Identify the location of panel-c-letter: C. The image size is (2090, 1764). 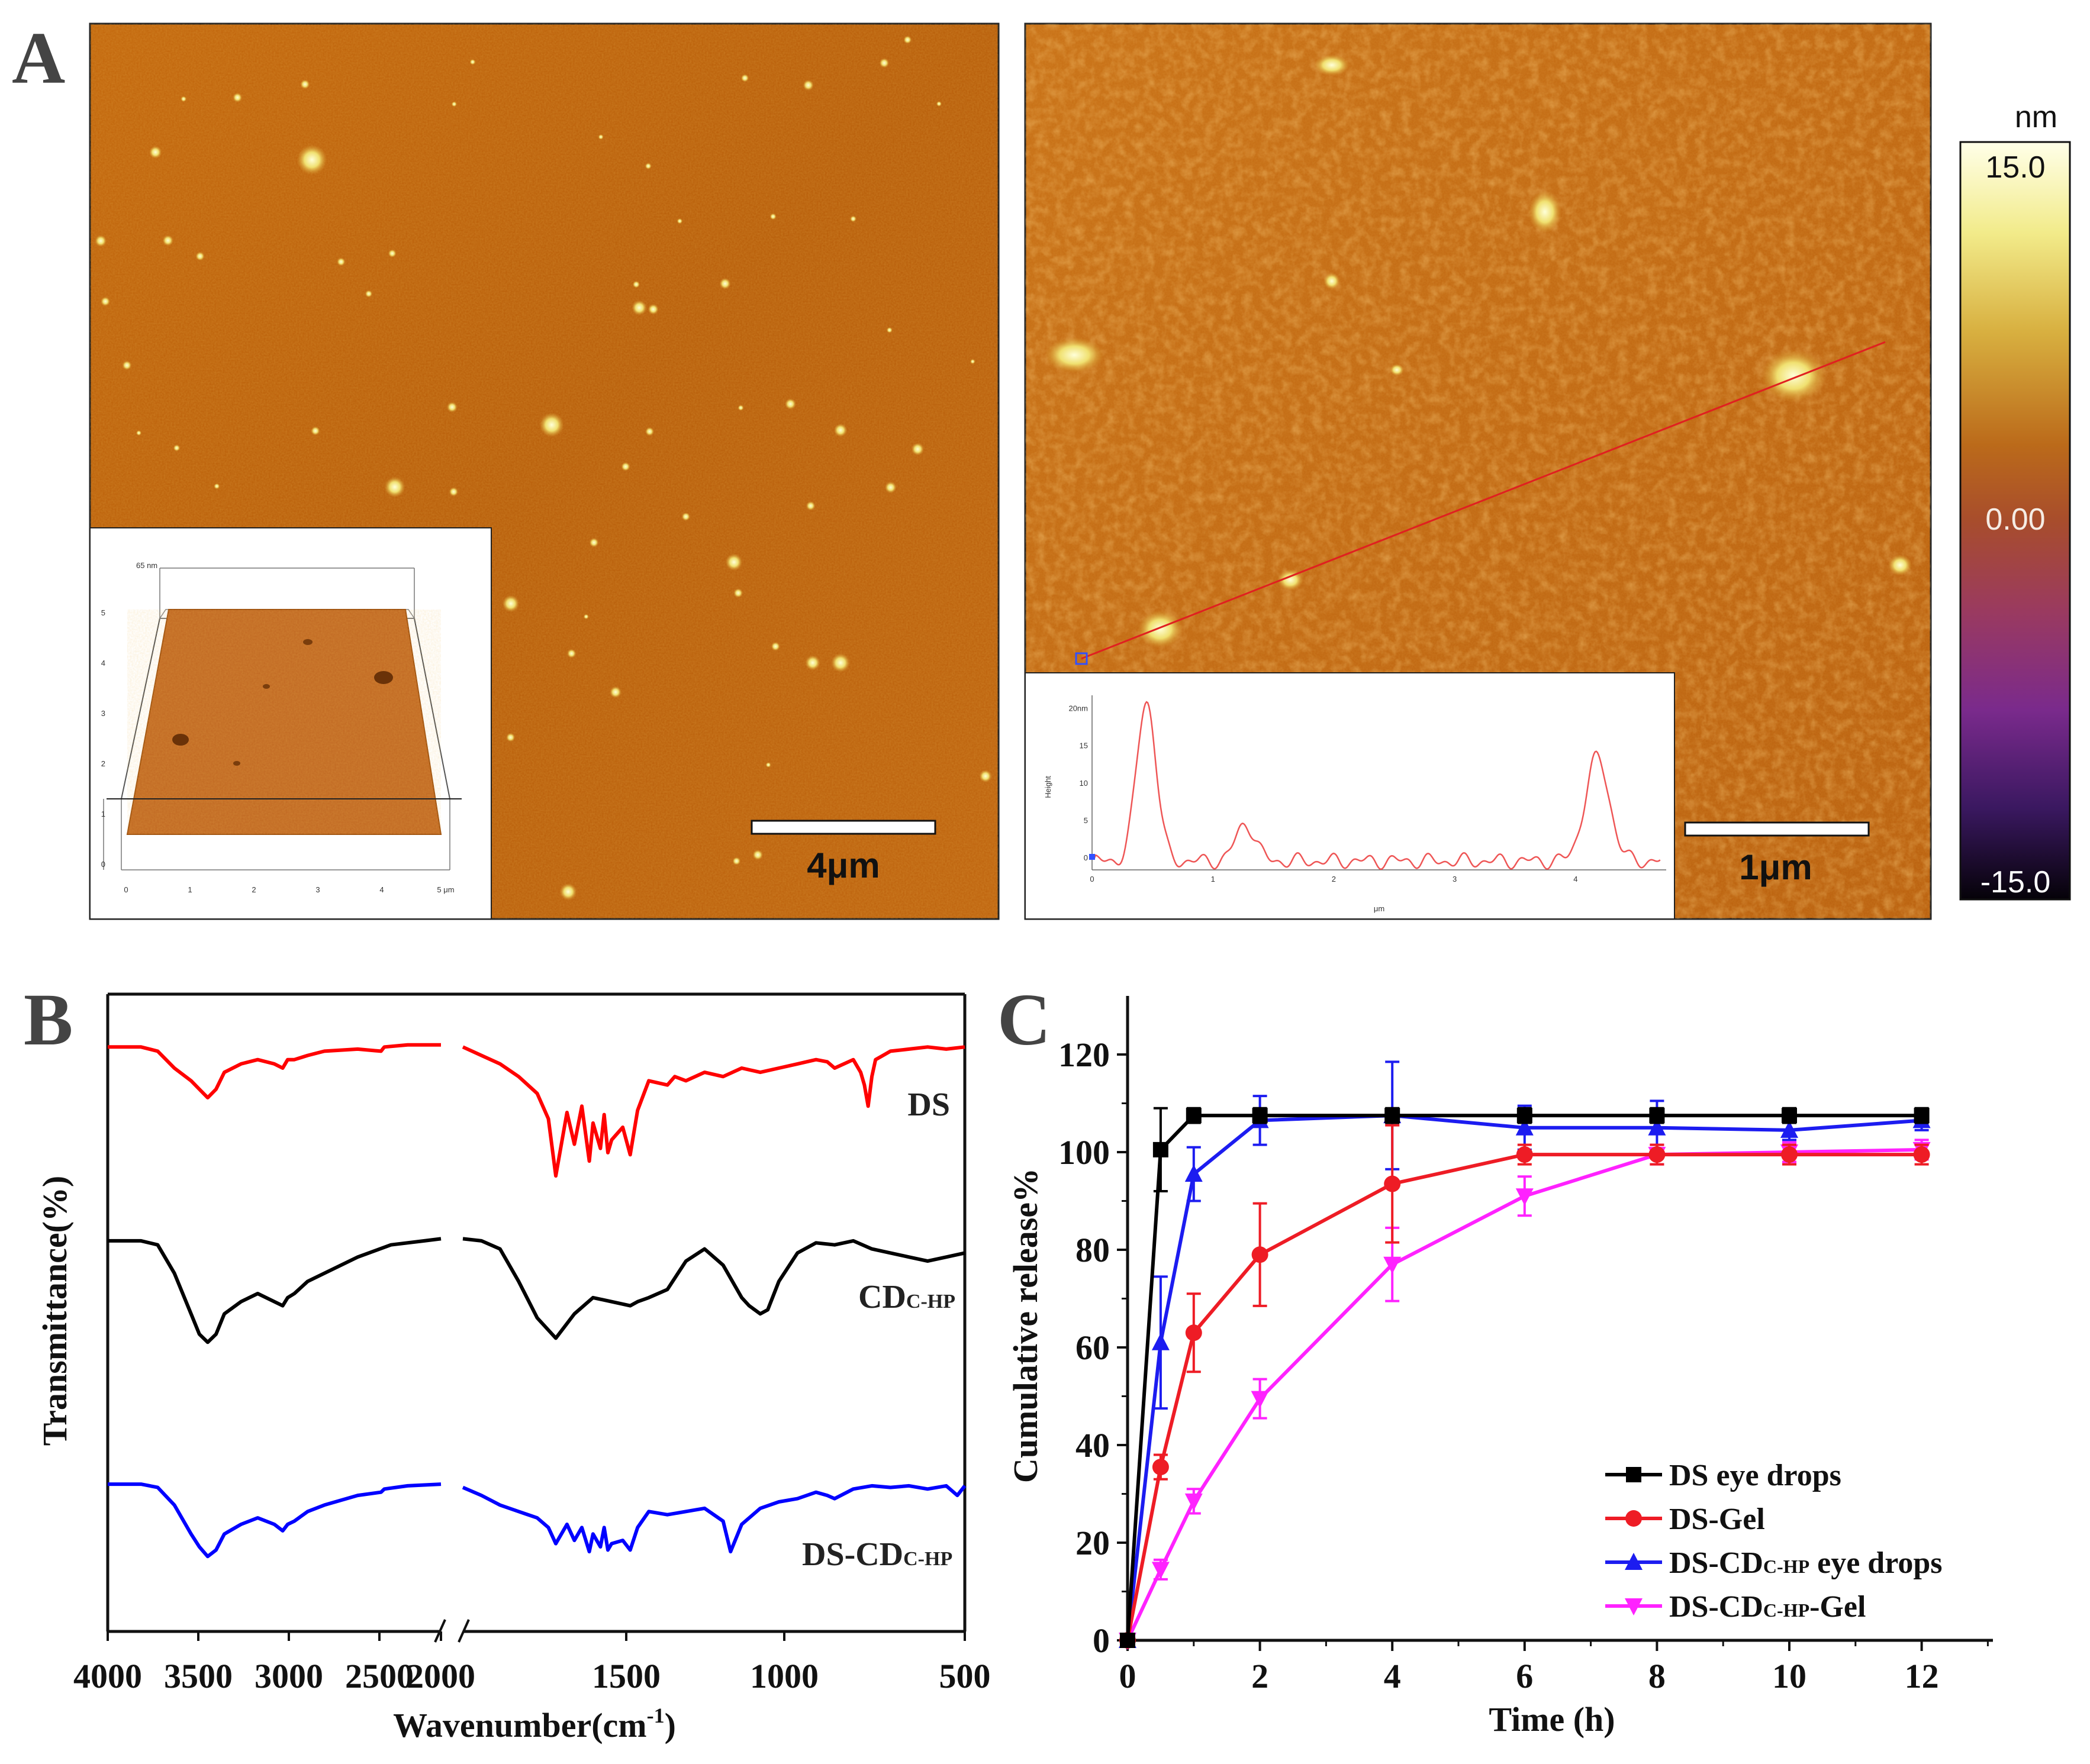
(1024, 1020).